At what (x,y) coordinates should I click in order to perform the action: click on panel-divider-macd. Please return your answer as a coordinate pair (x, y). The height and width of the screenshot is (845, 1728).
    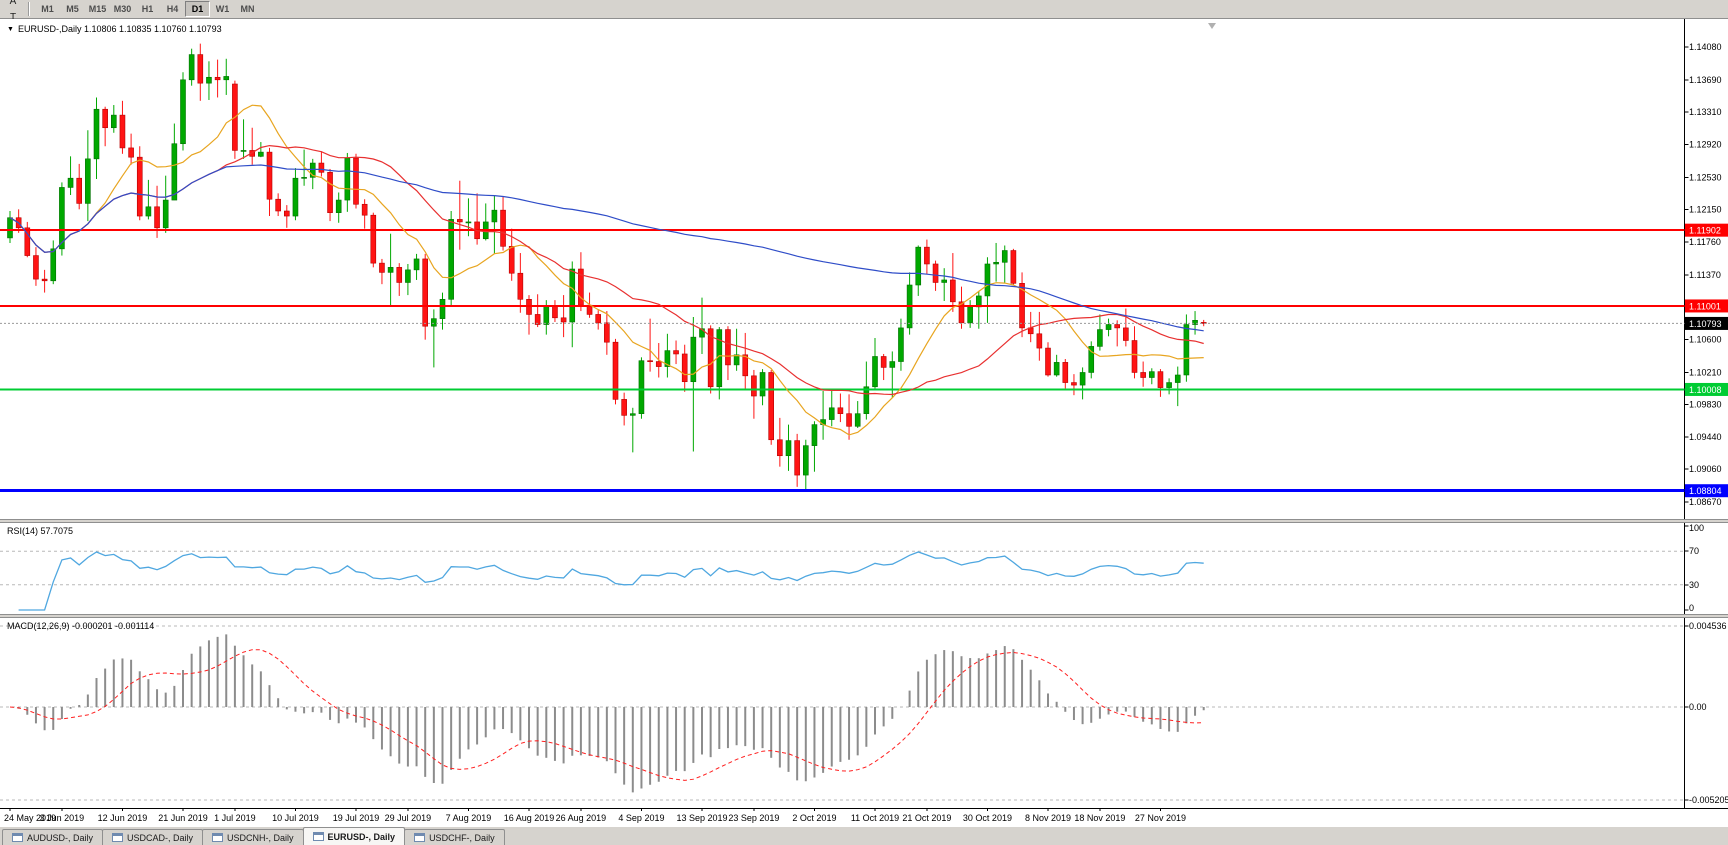
    Looking at the image, I should click on (864, 616).